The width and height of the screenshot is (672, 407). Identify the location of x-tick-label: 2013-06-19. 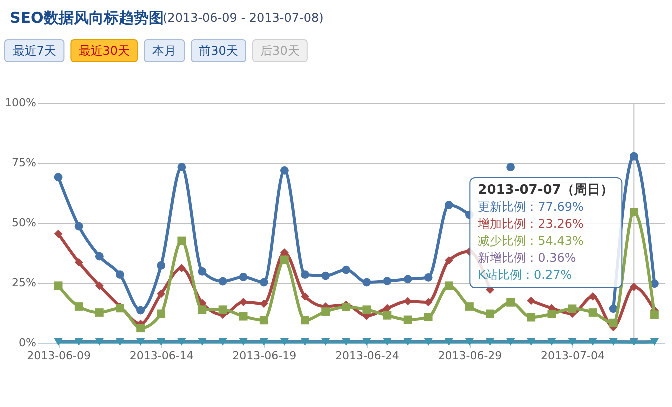
(264, 356).